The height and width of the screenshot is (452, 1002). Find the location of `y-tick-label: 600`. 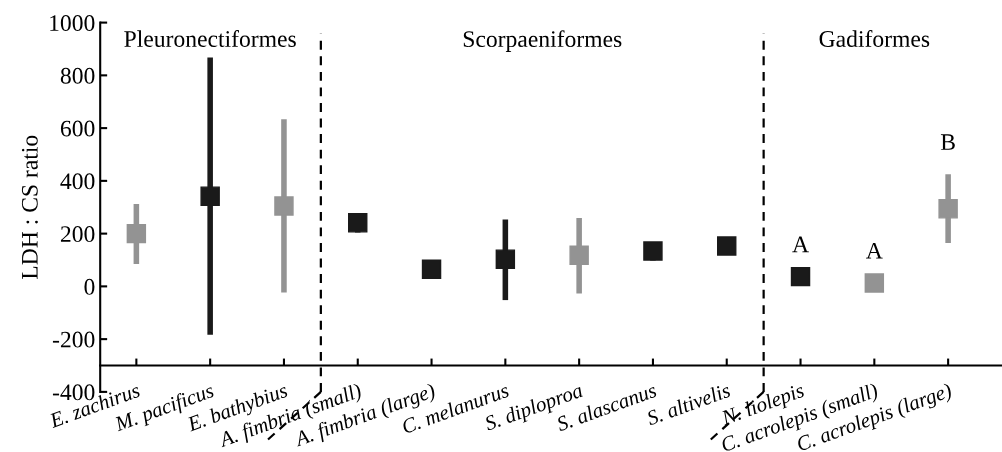

y-tick-label: 600 is located at coordinates (77, 128).